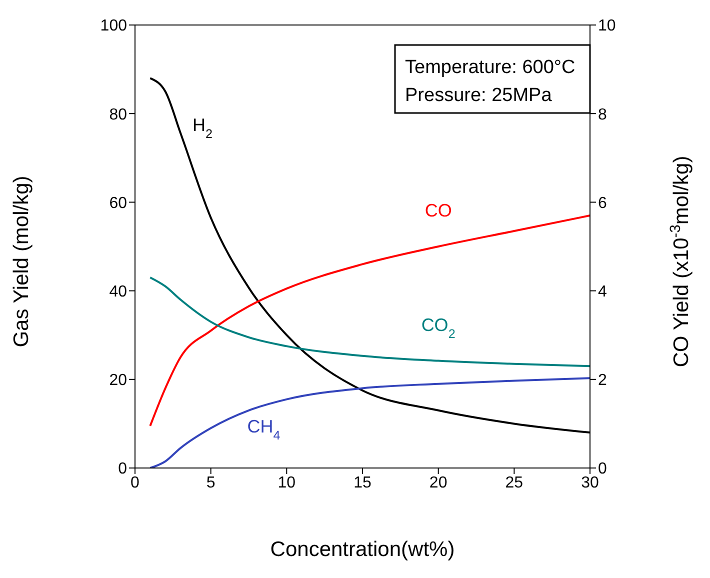  Describe the element at coordinates (590, 483) in the screenshot. I see `x-tick-label: 30` at that location.